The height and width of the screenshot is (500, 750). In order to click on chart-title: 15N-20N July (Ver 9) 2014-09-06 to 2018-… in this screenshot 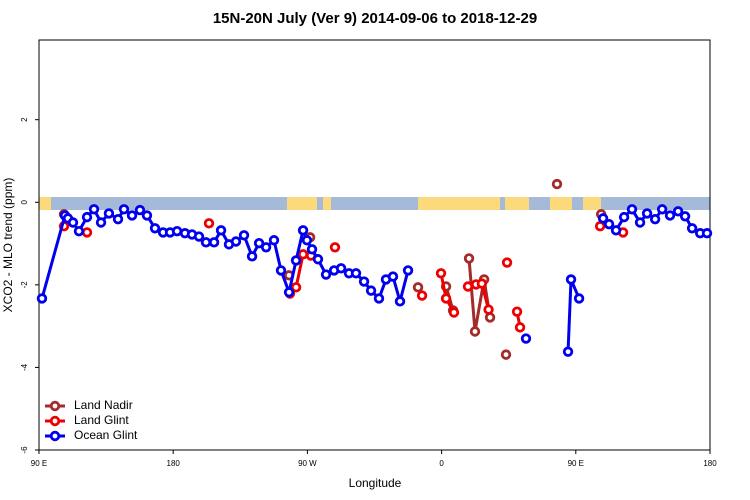, I will do `click(375, 18)`.